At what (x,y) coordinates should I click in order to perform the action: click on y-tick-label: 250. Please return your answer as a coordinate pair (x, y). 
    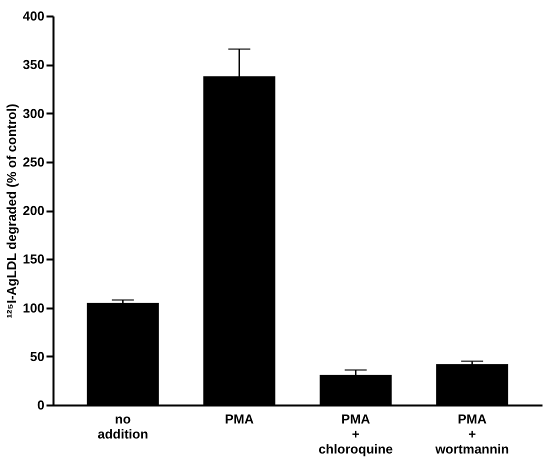
    Looking at the image, I should click on (33, 162).